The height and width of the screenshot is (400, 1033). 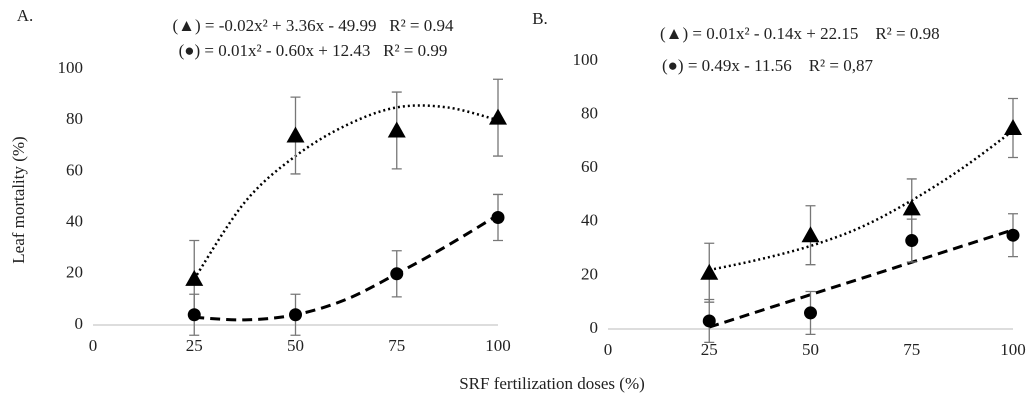 I want to click on x-axis-label: SRF fertilization doses (%), so click(x=552, y=383).